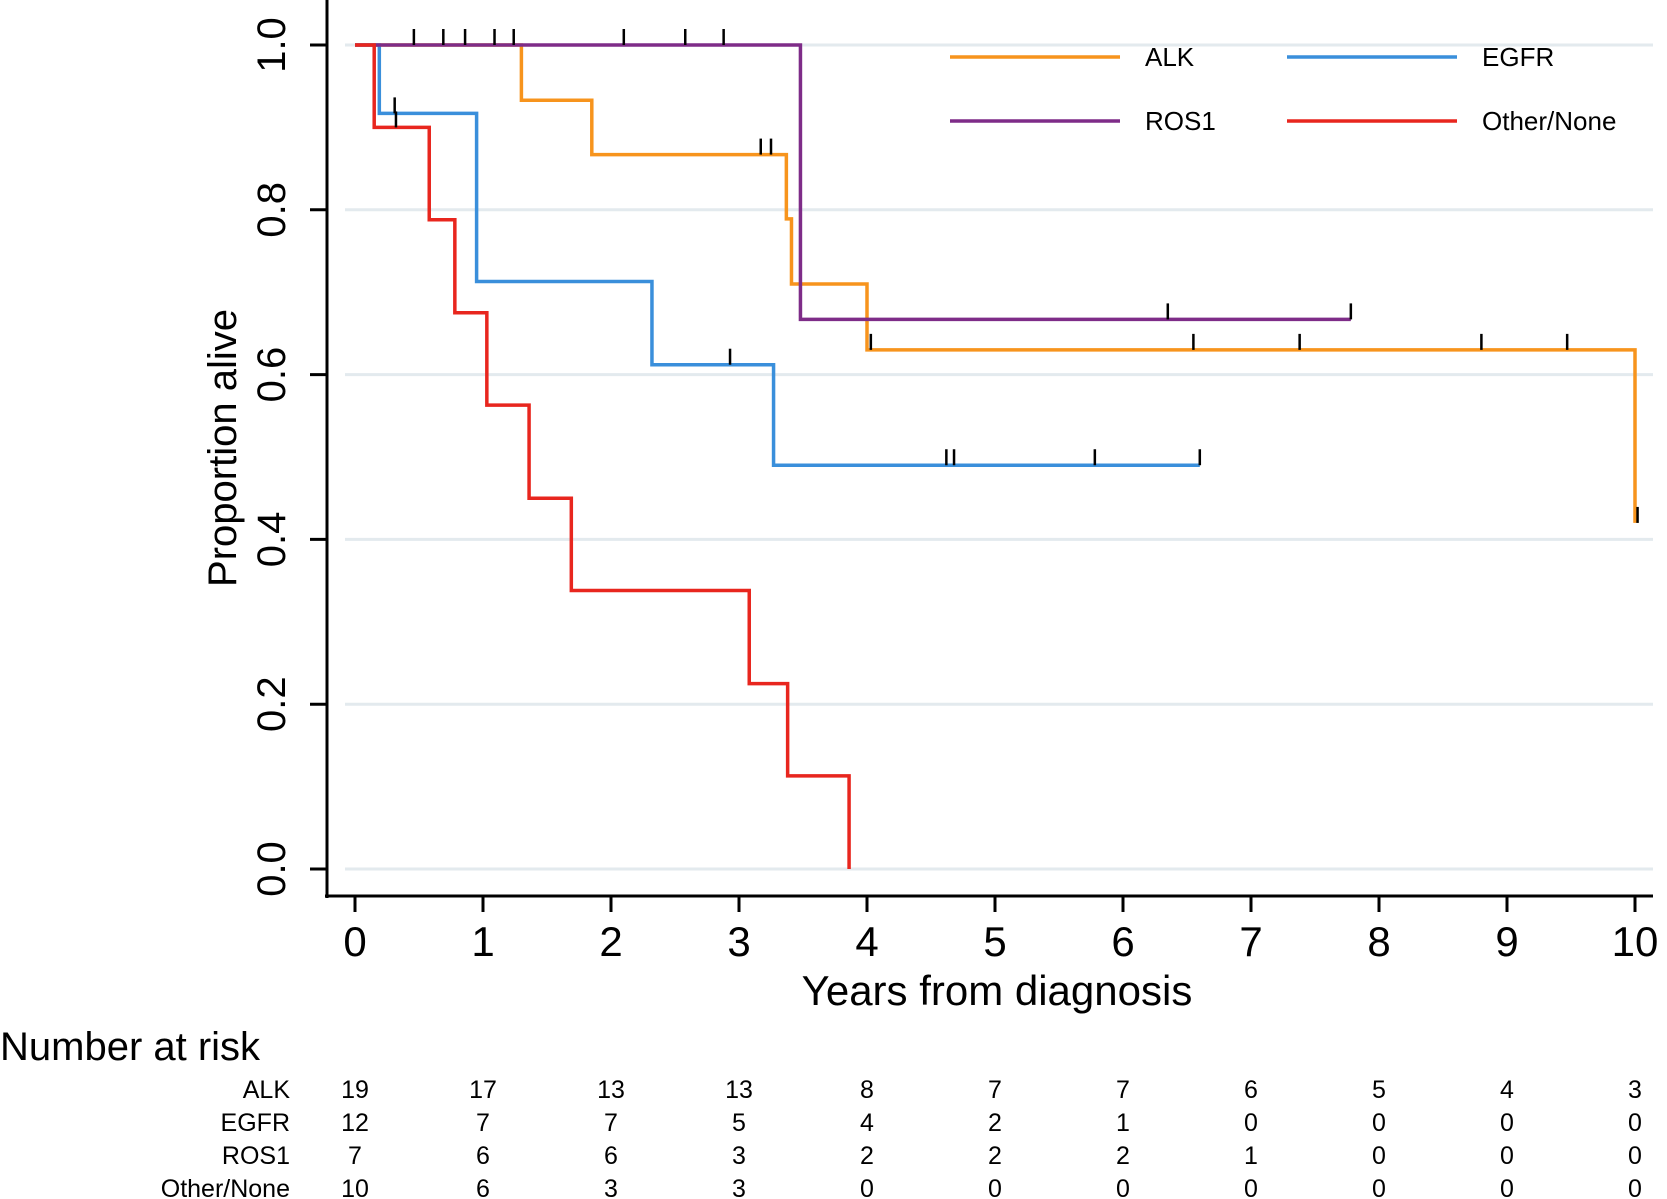 The height and width of the screenshot is (1199, 1667). I want to click on x-tick-label: 10, so click(1635, 941).